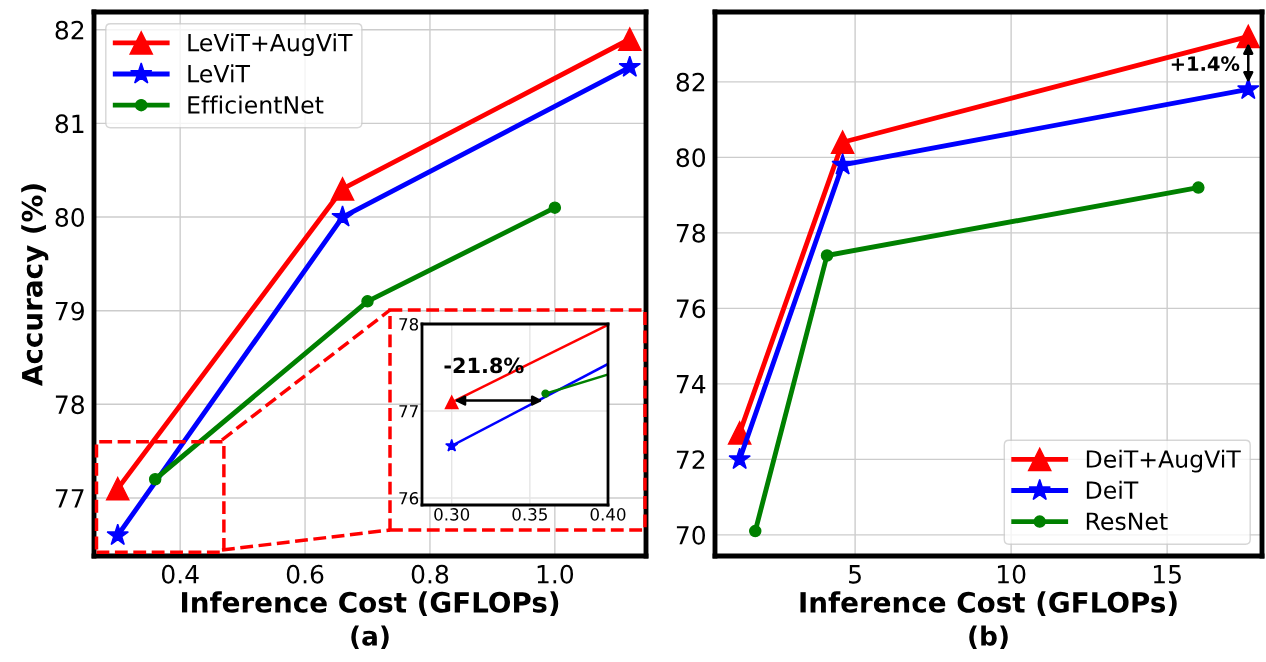 The image size is (1266, 662). Describe the element at coordinates (69, 311) in the screenshot. I see `y-tick-label: 79` at that location.